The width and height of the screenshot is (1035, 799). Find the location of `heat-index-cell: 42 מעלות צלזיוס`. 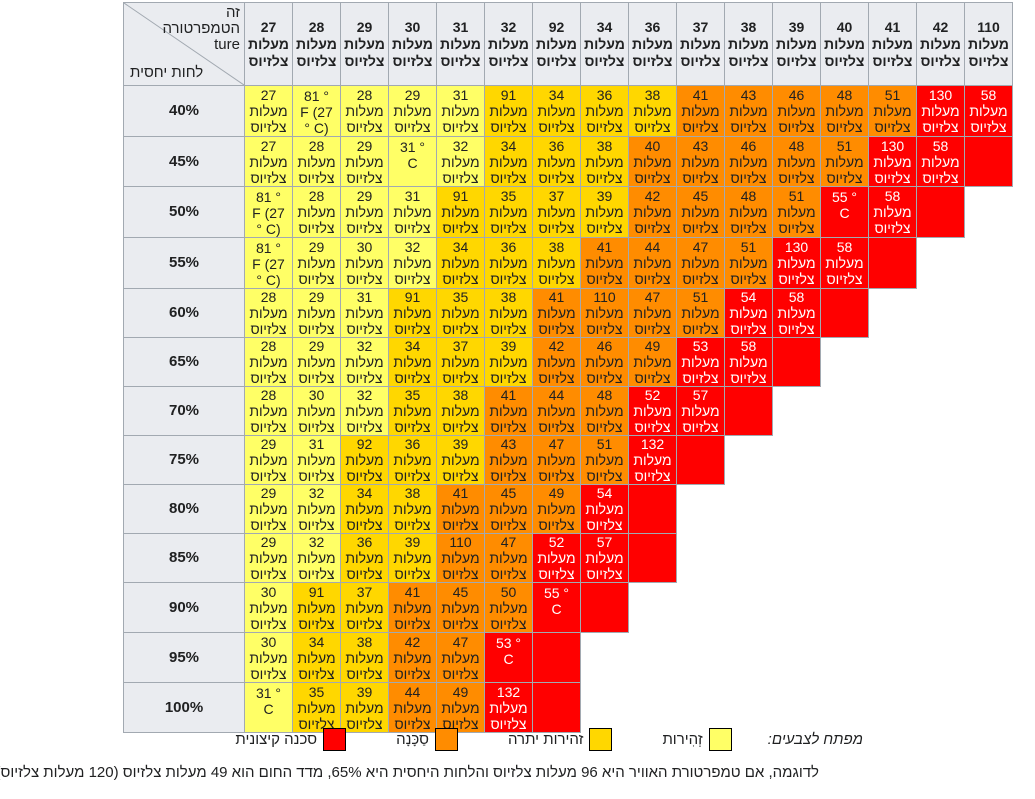

heat-index-cell: 42 מעלות צלזיוס is located at coordinates (556, 362).